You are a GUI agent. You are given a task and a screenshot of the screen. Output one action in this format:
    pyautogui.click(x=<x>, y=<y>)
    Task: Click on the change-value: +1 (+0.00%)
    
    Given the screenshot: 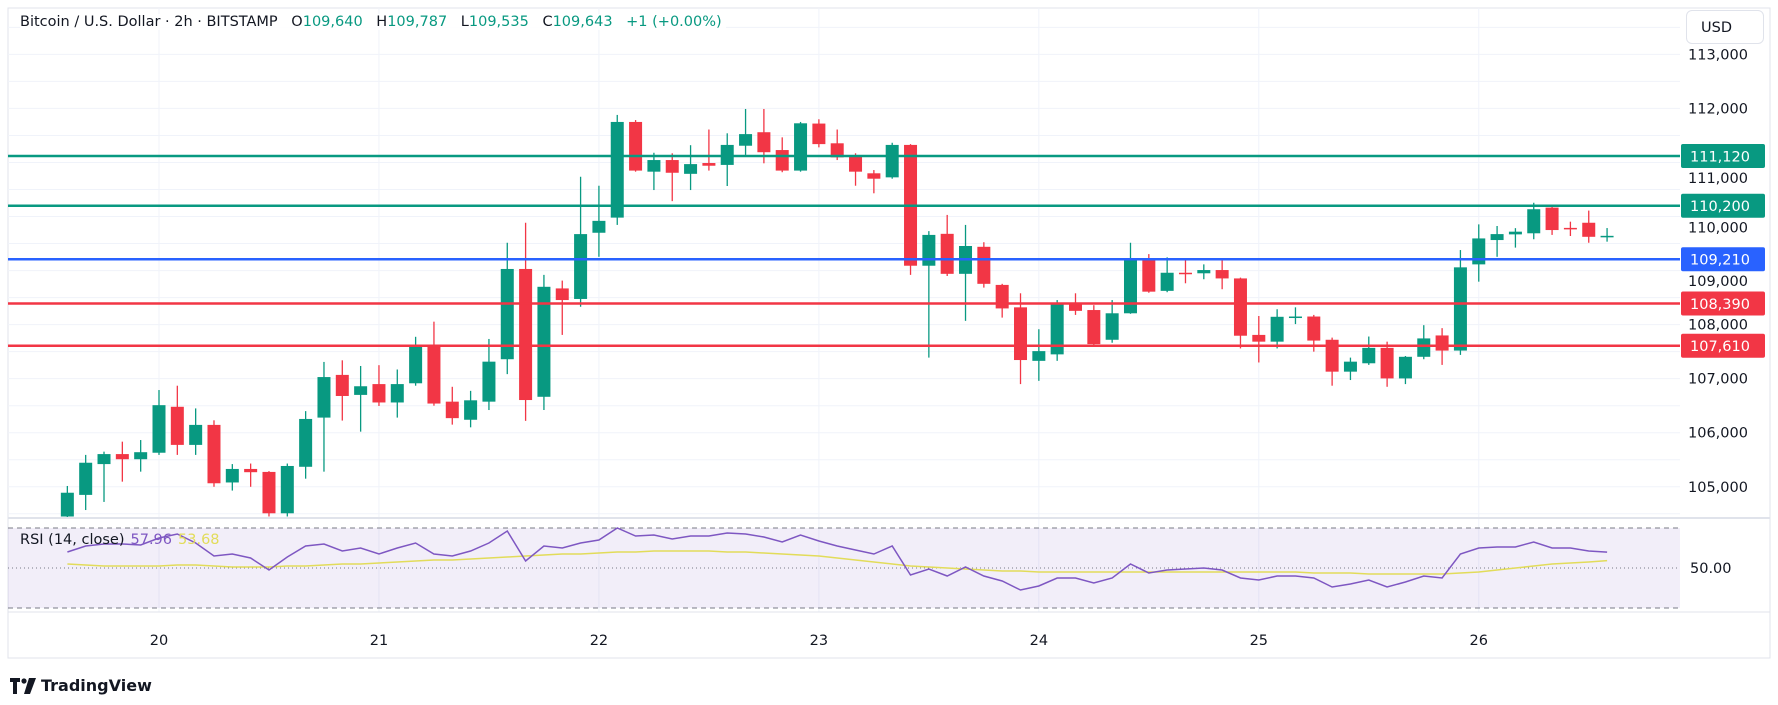 What is the action you would take?
    pyautogui.click(x=674, y=22)
    